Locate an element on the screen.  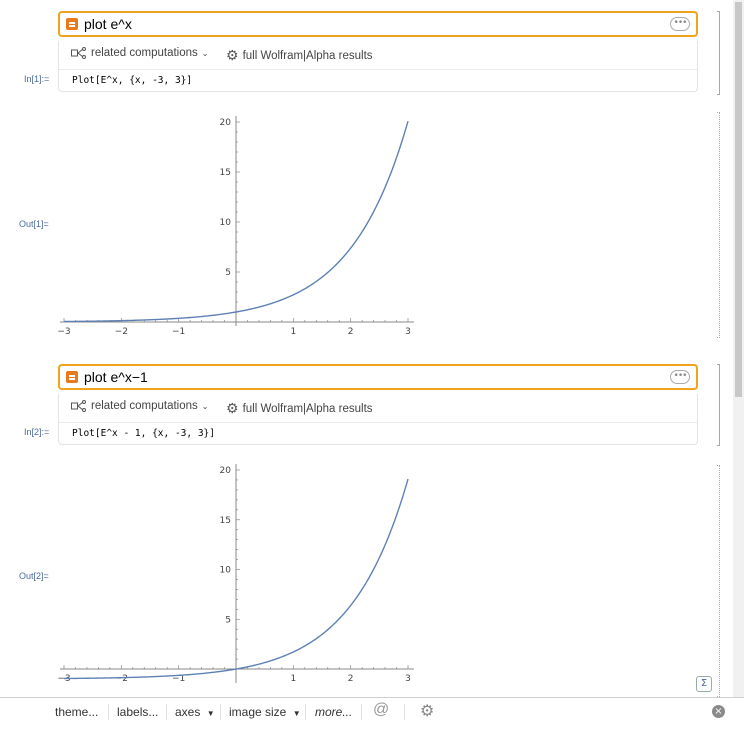
code-input-1: Plot[E^x, {x, -3, 3}] is located at coordinates (378, 80).